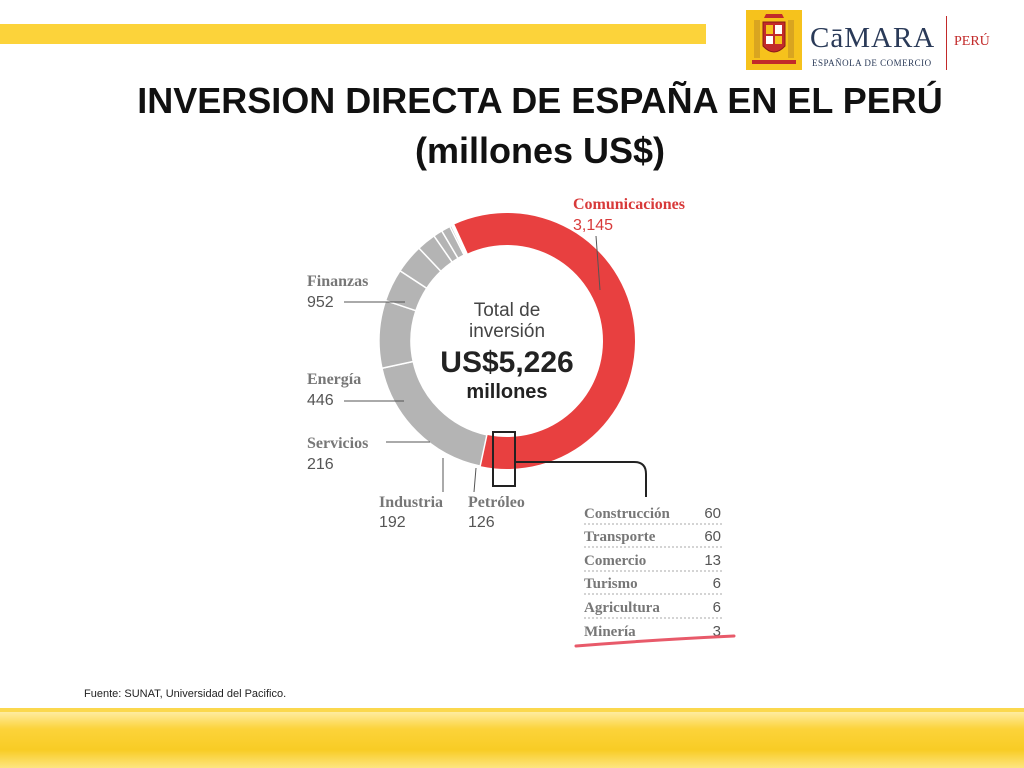 This screenshot has height=768, width=1024. What do you see at coordinates (611, 584) in the screenshot?
I see `detail-row-name: Turismo` at bounding box center [611, 584].